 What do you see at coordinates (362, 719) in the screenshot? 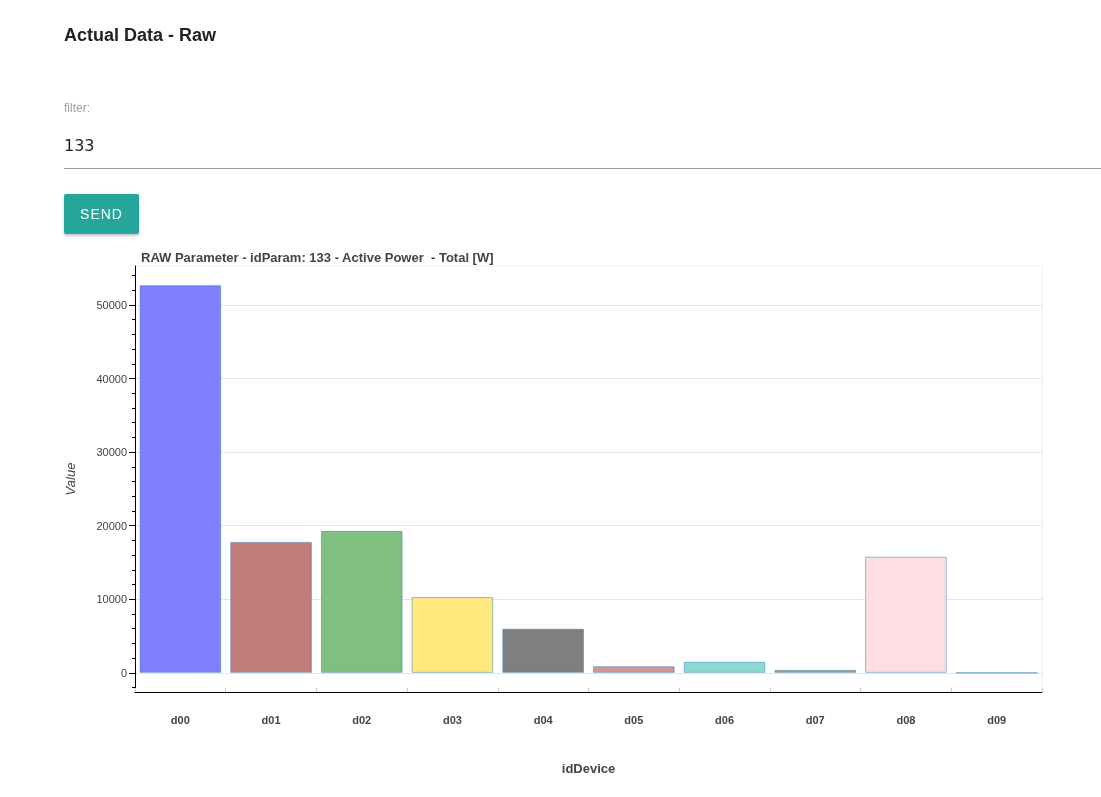
I see `x-tick-label: d02` at bounding box center [362, 719].